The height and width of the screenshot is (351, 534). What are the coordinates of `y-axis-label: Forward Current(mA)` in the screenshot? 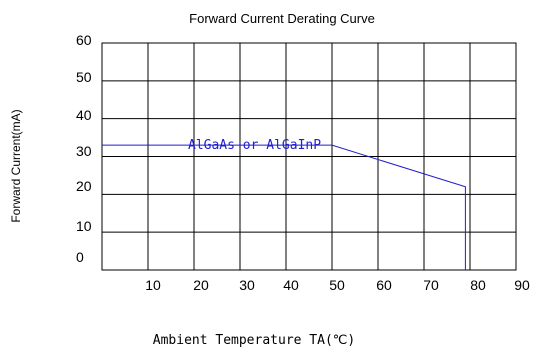 It's located at (16, 165).